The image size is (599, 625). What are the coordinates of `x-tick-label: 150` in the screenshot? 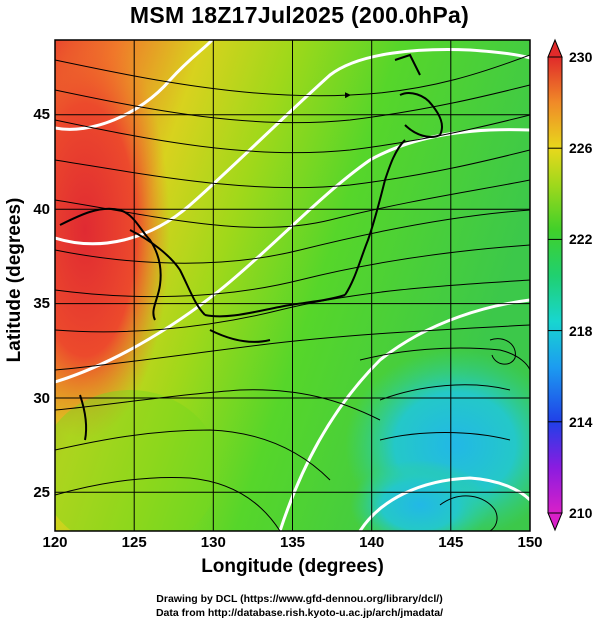 It's located at (529, 542).